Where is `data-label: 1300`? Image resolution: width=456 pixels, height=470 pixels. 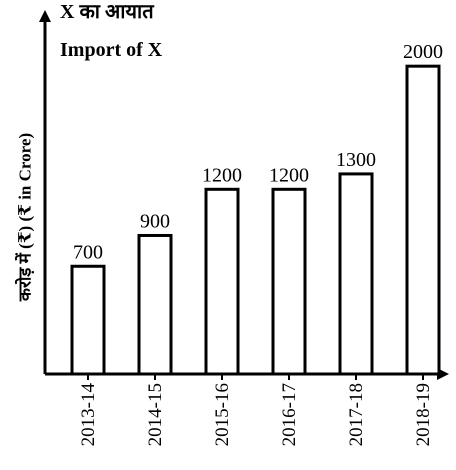
data-label: 1300 is located at coordinates (356, 160).